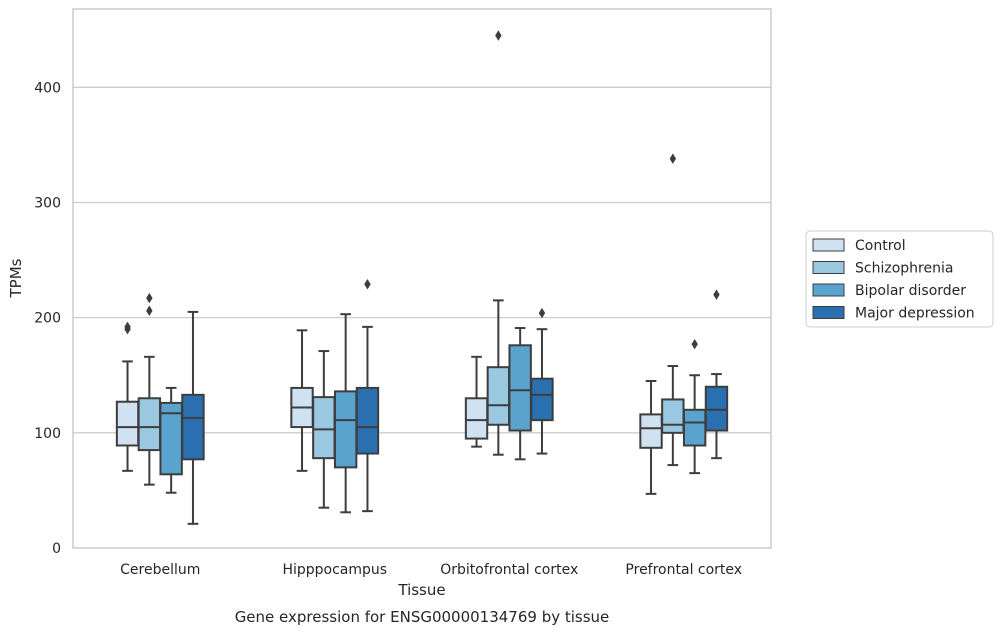  I want to click on y-tick-label: 100, so click(47, 434).